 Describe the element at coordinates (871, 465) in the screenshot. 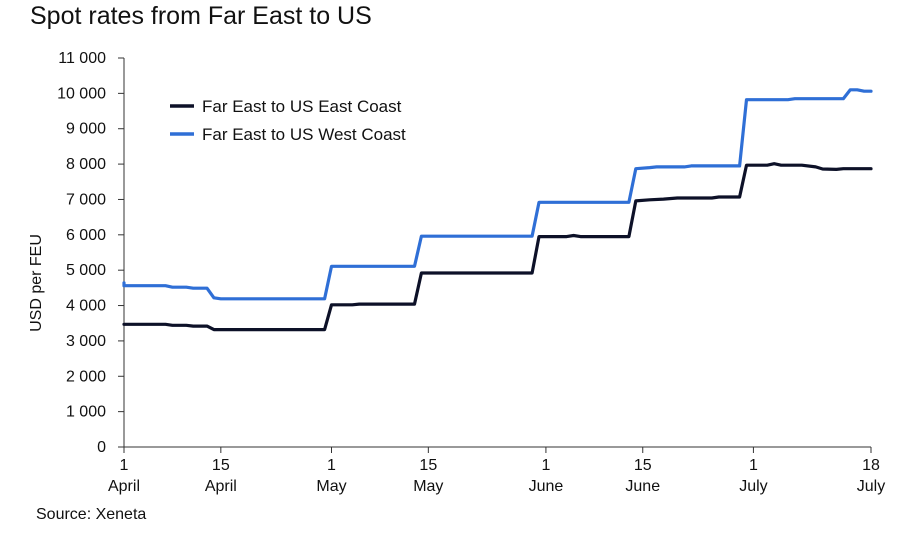

I see `x-tick-label-day: 18` at that location.